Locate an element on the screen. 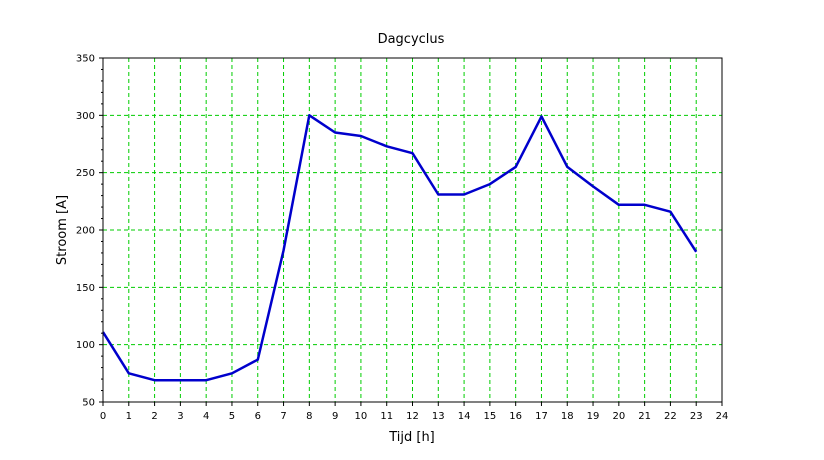 This screenshot has width=824, height=460. x-axis: 0 1 2 3 4 5 6 7 8 9 10 11 12 13 14 15 16 17 18 19 20 21 22 23 24 is located at coordinates (414, 412).